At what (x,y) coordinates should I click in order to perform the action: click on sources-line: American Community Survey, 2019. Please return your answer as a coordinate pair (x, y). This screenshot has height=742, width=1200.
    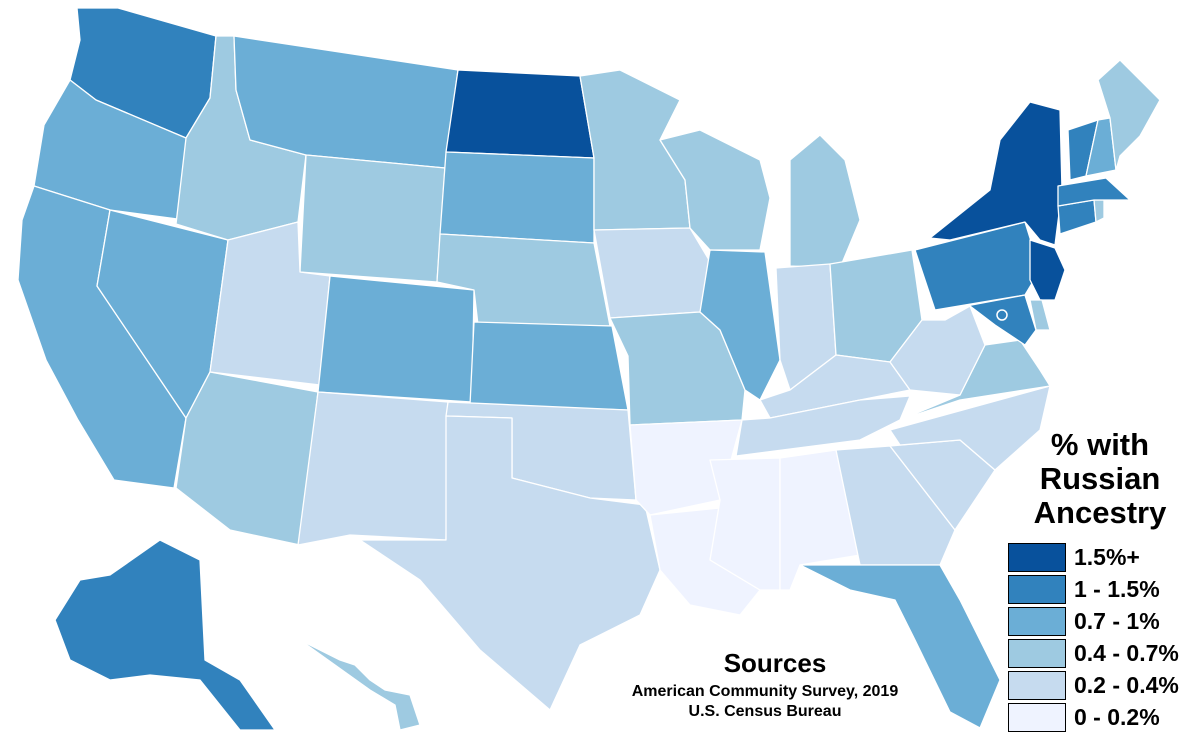
    Looking at the image, I should click on (765, 691).